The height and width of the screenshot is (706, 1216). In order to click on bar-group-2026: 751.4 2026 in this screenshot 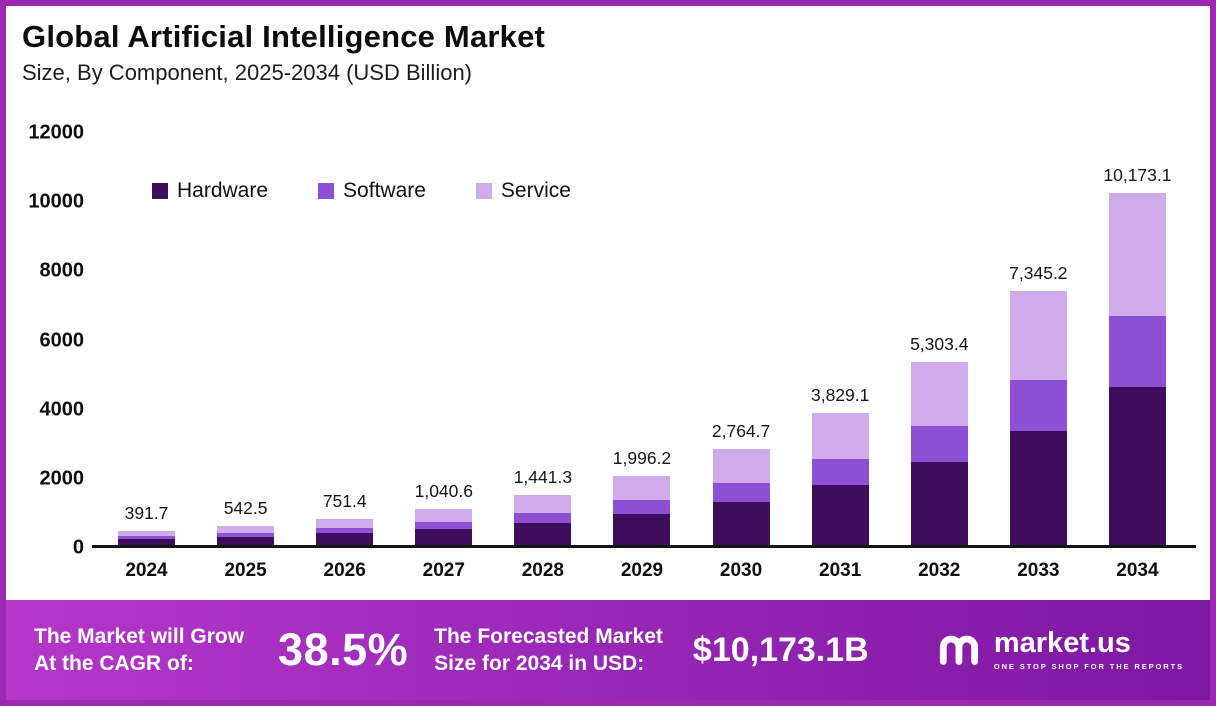, I will do `click(345, 536)`.